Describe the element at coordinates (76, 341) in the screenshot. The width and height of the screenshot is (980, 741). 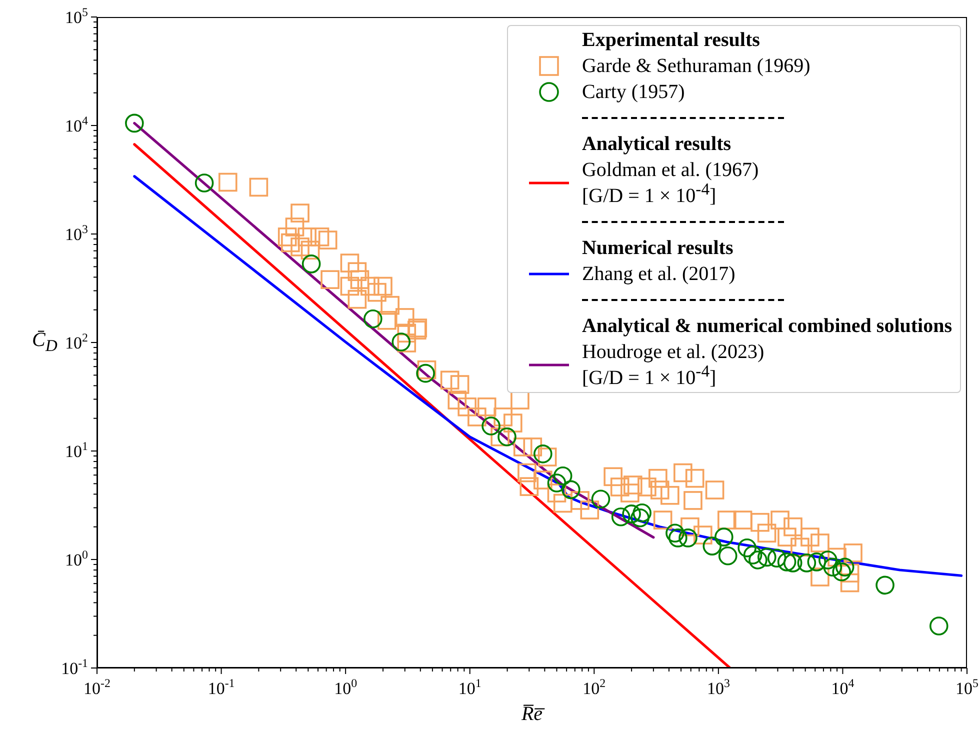
I see `y-tick-label: 10$^{2}$` at that location.